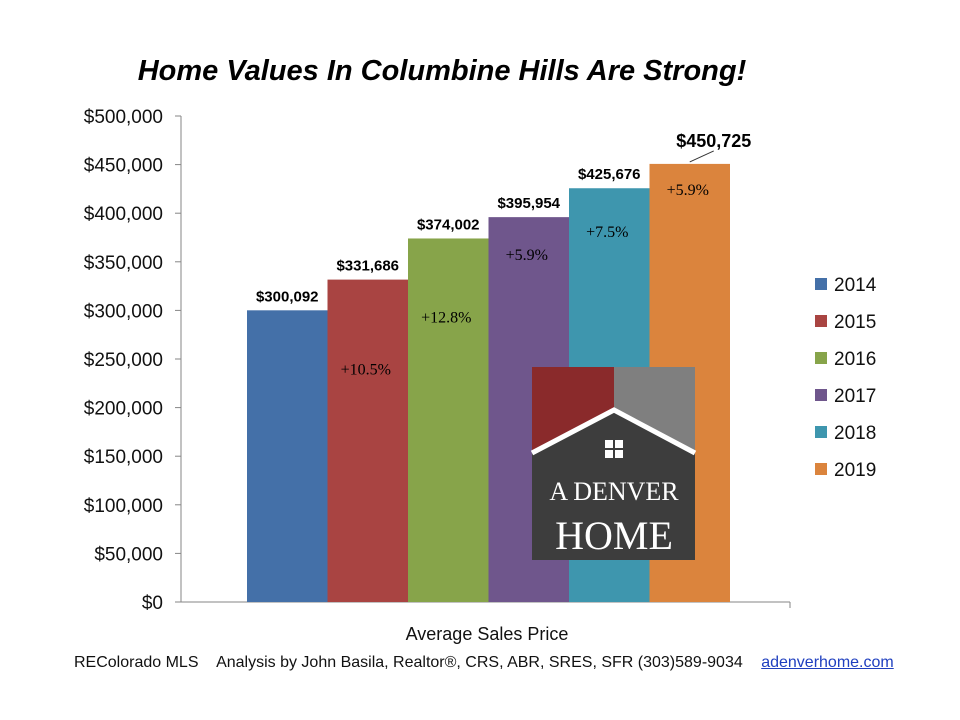  Describe the element at coordinates (123, 409) in the screenshot. I see `y-tick-label: $200,000` at that location.